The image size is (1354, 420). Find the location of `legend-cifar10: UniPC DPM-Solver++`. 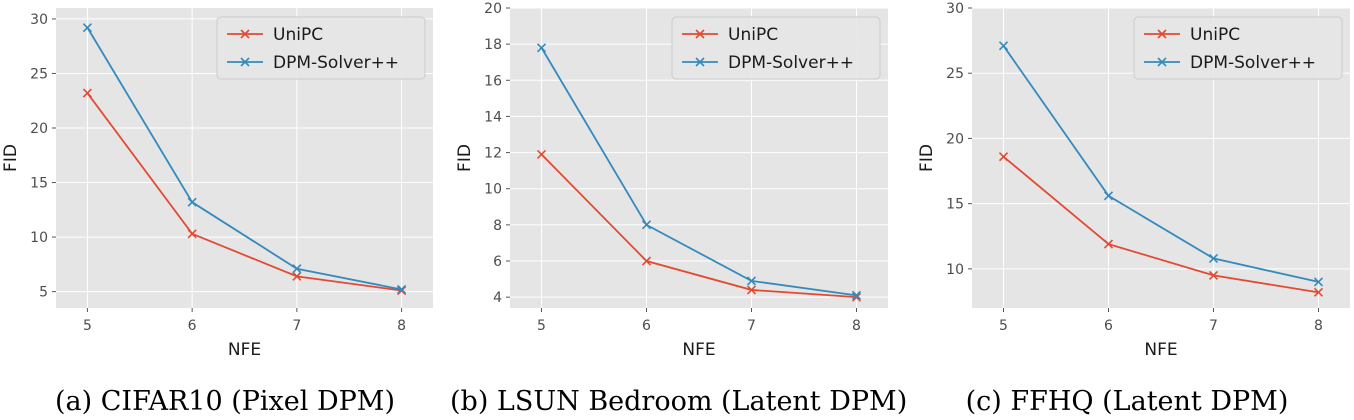

legend-cifar10: UniPC DPM-Solver++ is located at coordinates (321, 48).